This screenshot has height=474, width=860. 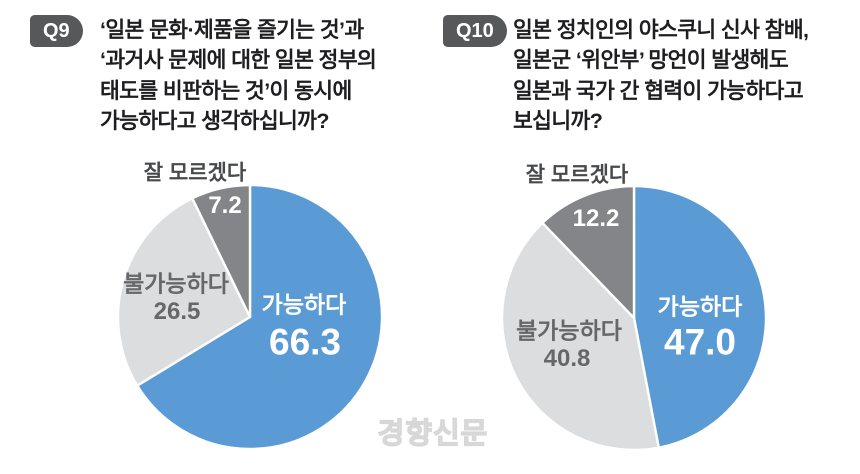 What do you see at coordinates (558, 121) in the screenshot?
I see `question-line: 보십니까?` at bounding box center [558, 121].